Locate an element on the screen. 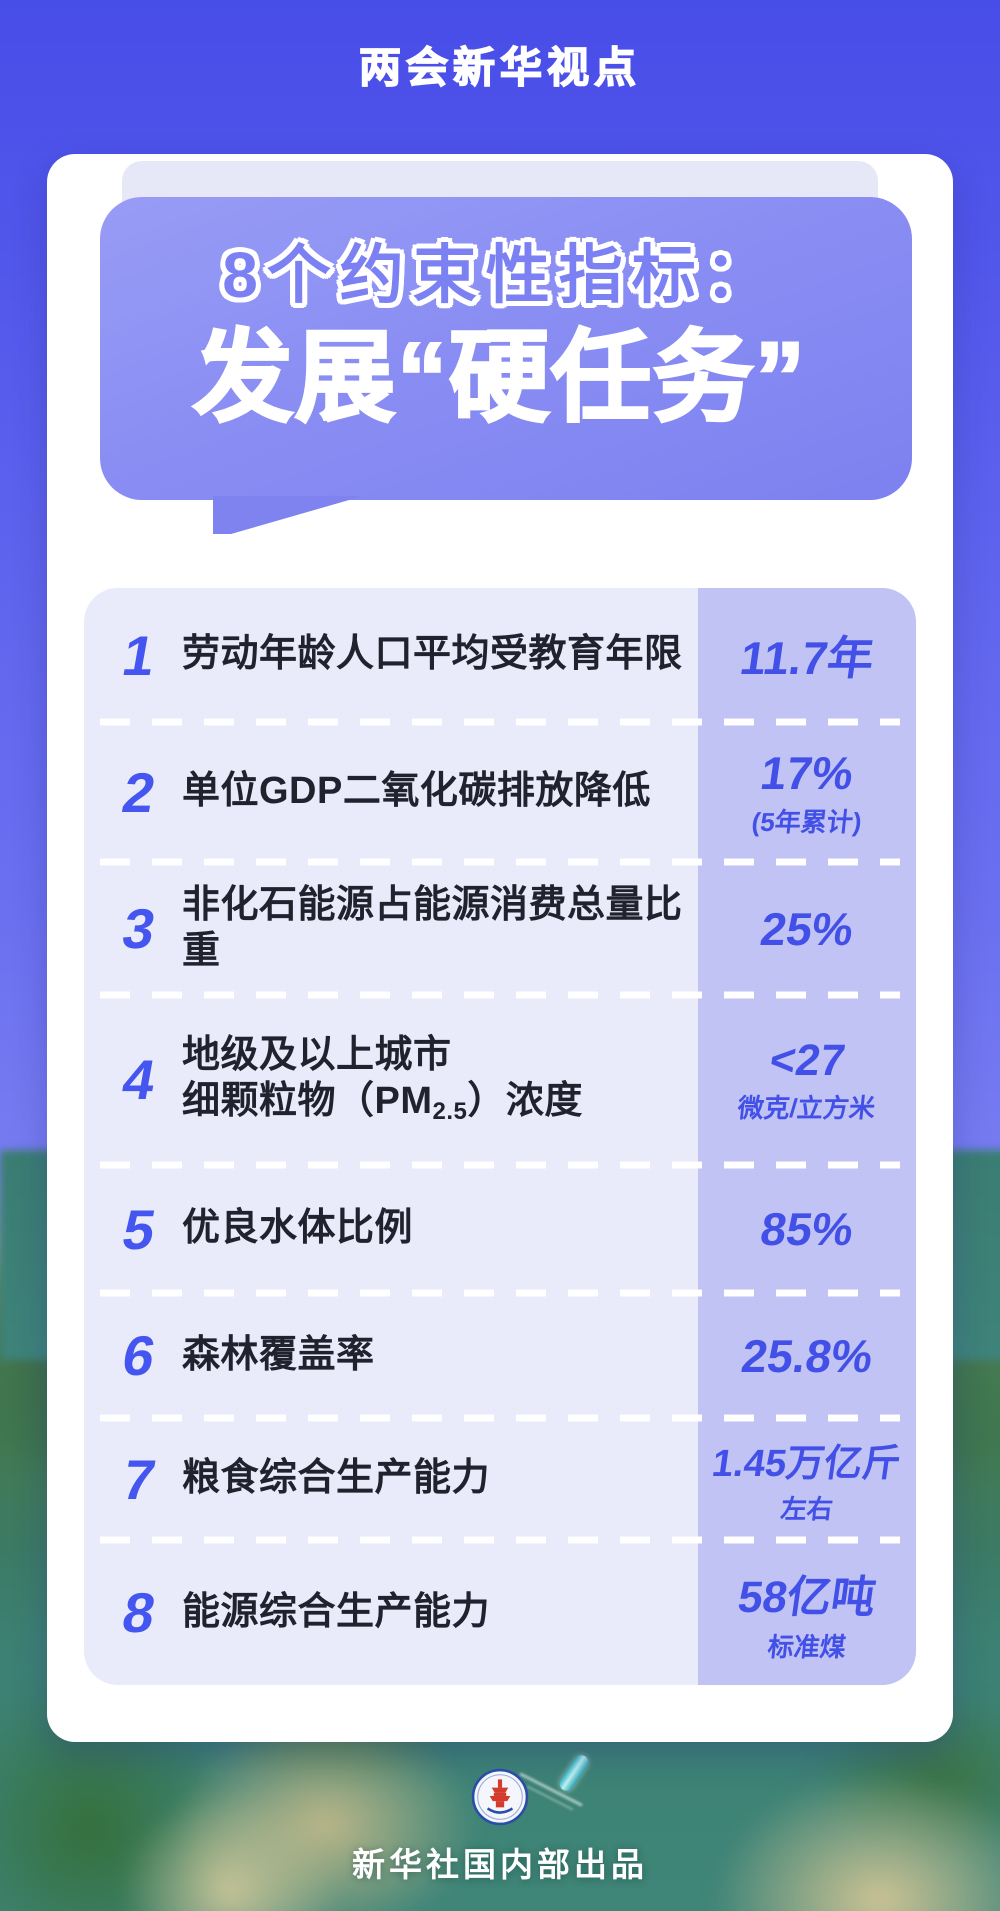 Image resolution: width=1000 pixels, height=1911 pixels. pm25-subscript: 2.5 is located at coordinates (450, 1111).